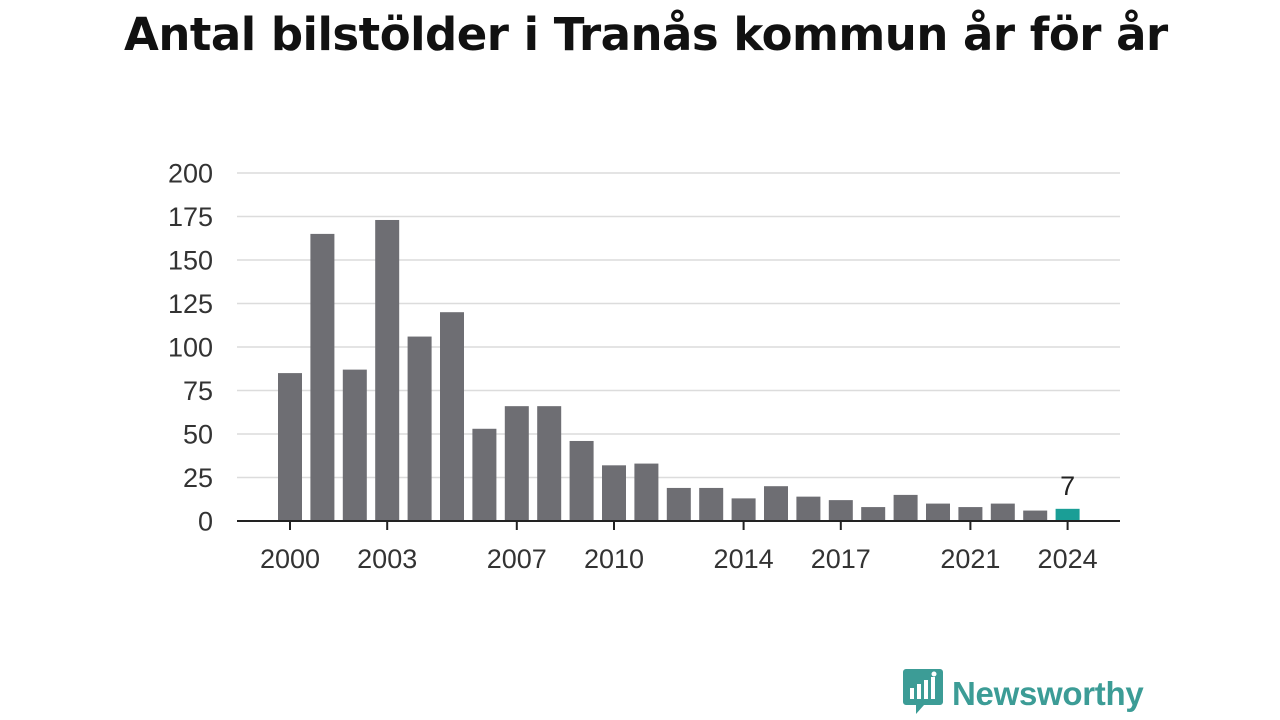  What do you see at coordinates (419, 428) in the screenshot?
I see `bar-2004` at bounding box center [419, 428].